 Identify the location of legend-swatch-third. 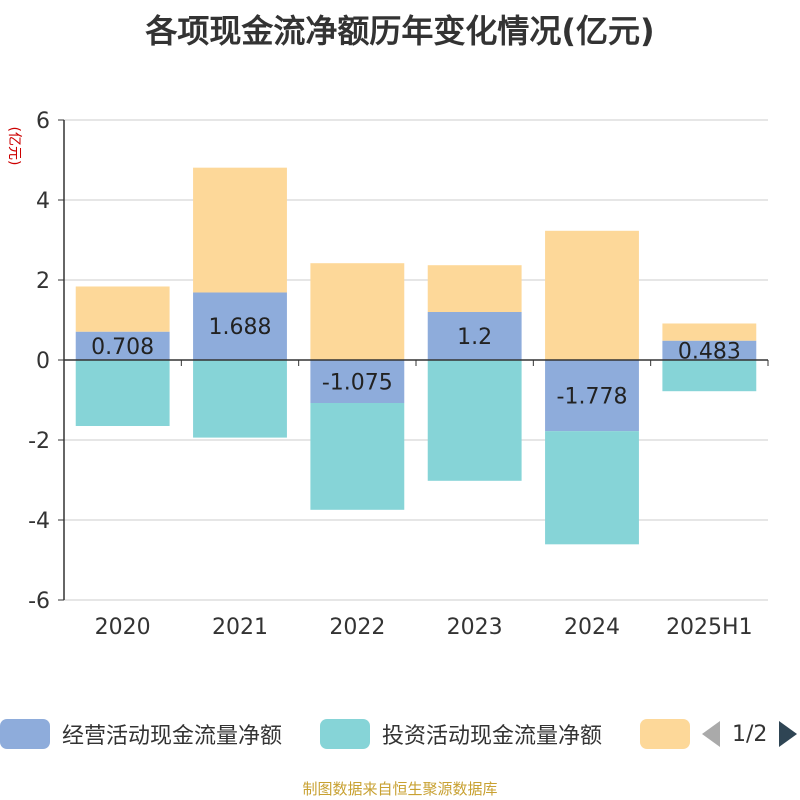
(665, 734).